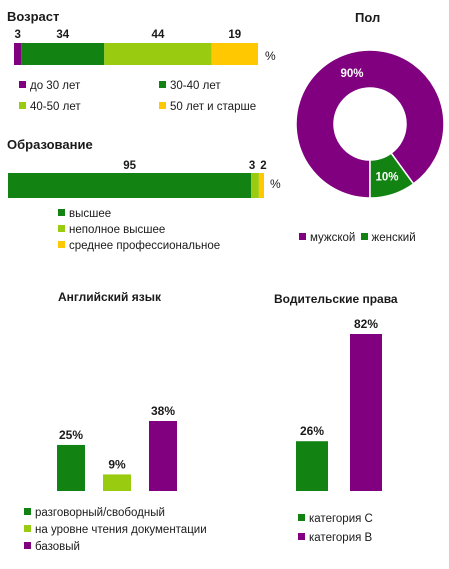 This screenshot has height=569, width=449. What do you see at coordinates (252, 166) in the screenshot?
I see `education-value-label: 3` at bounding box center [252, 166].